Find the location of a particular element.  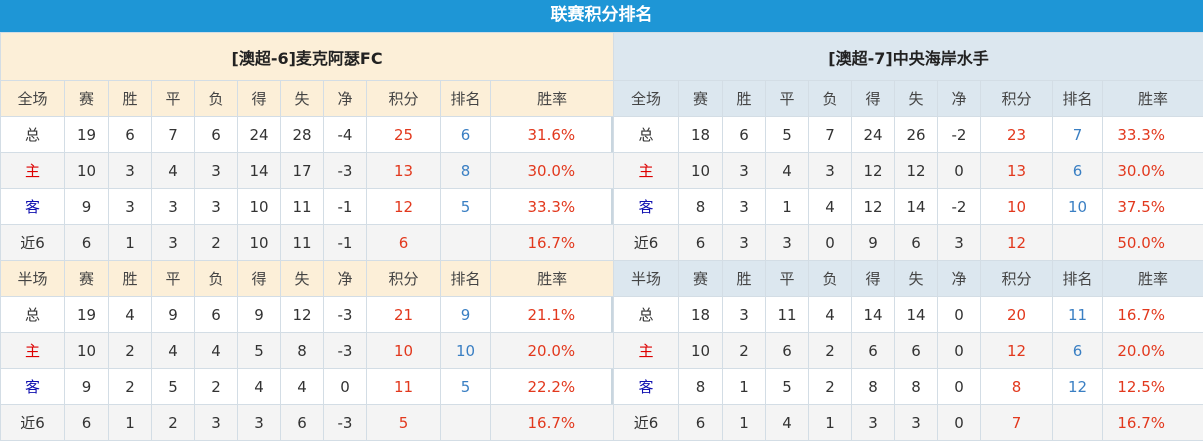

win-rate-cell: 12.5% is located at coordinates (1152, 386).